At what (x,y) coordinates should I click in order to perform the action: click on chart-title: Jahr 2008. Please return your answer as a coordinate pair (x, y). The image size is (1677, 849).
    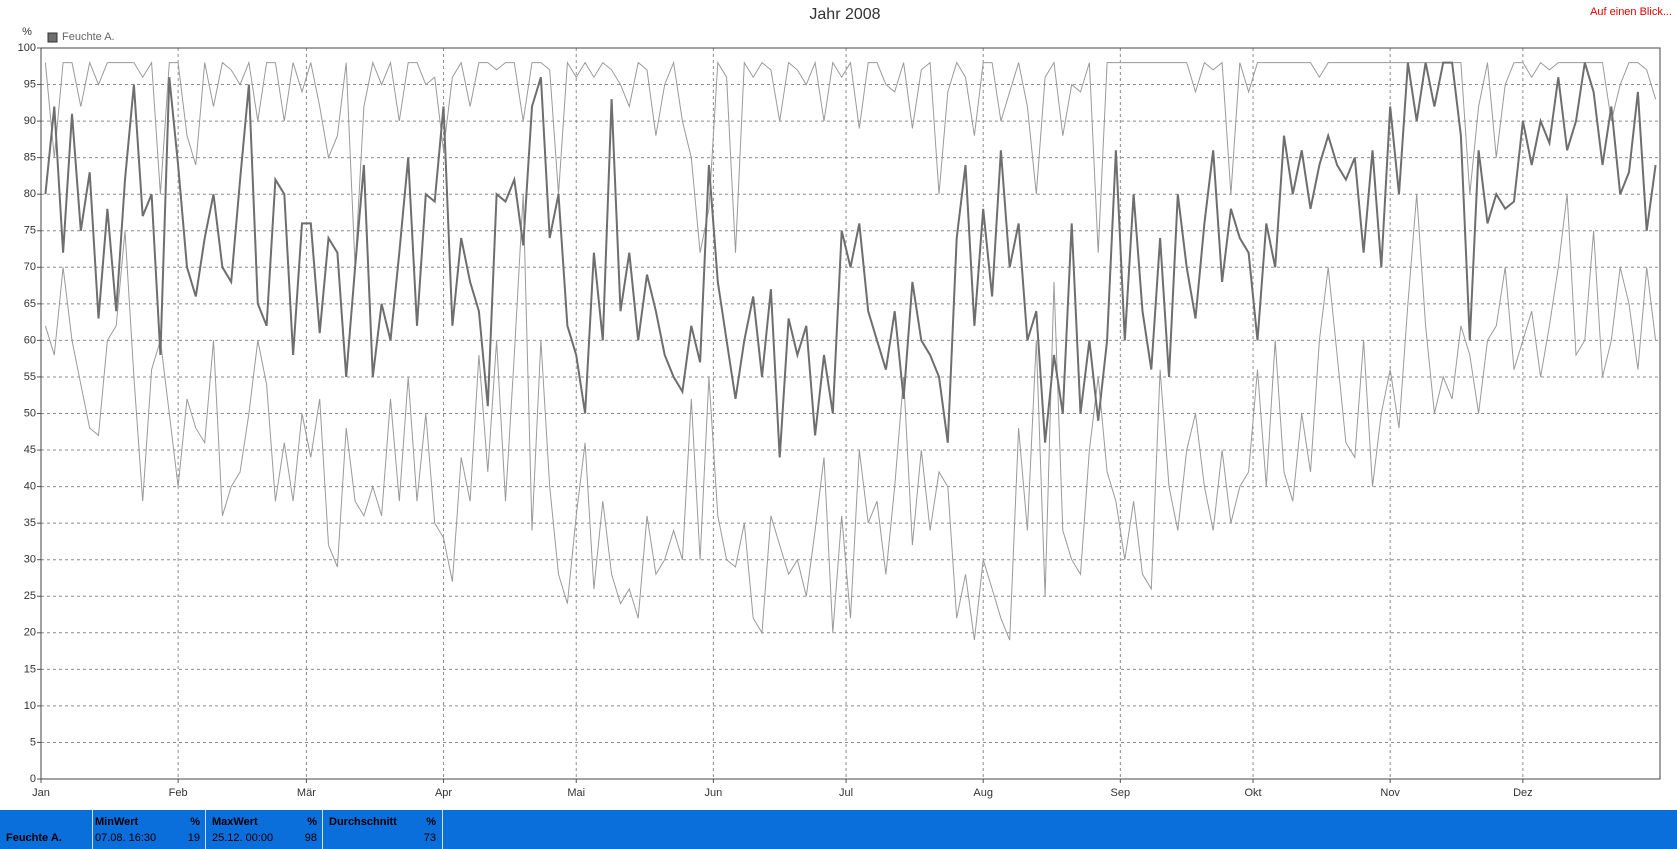
    Looking at the image, I should click on (844, 14).